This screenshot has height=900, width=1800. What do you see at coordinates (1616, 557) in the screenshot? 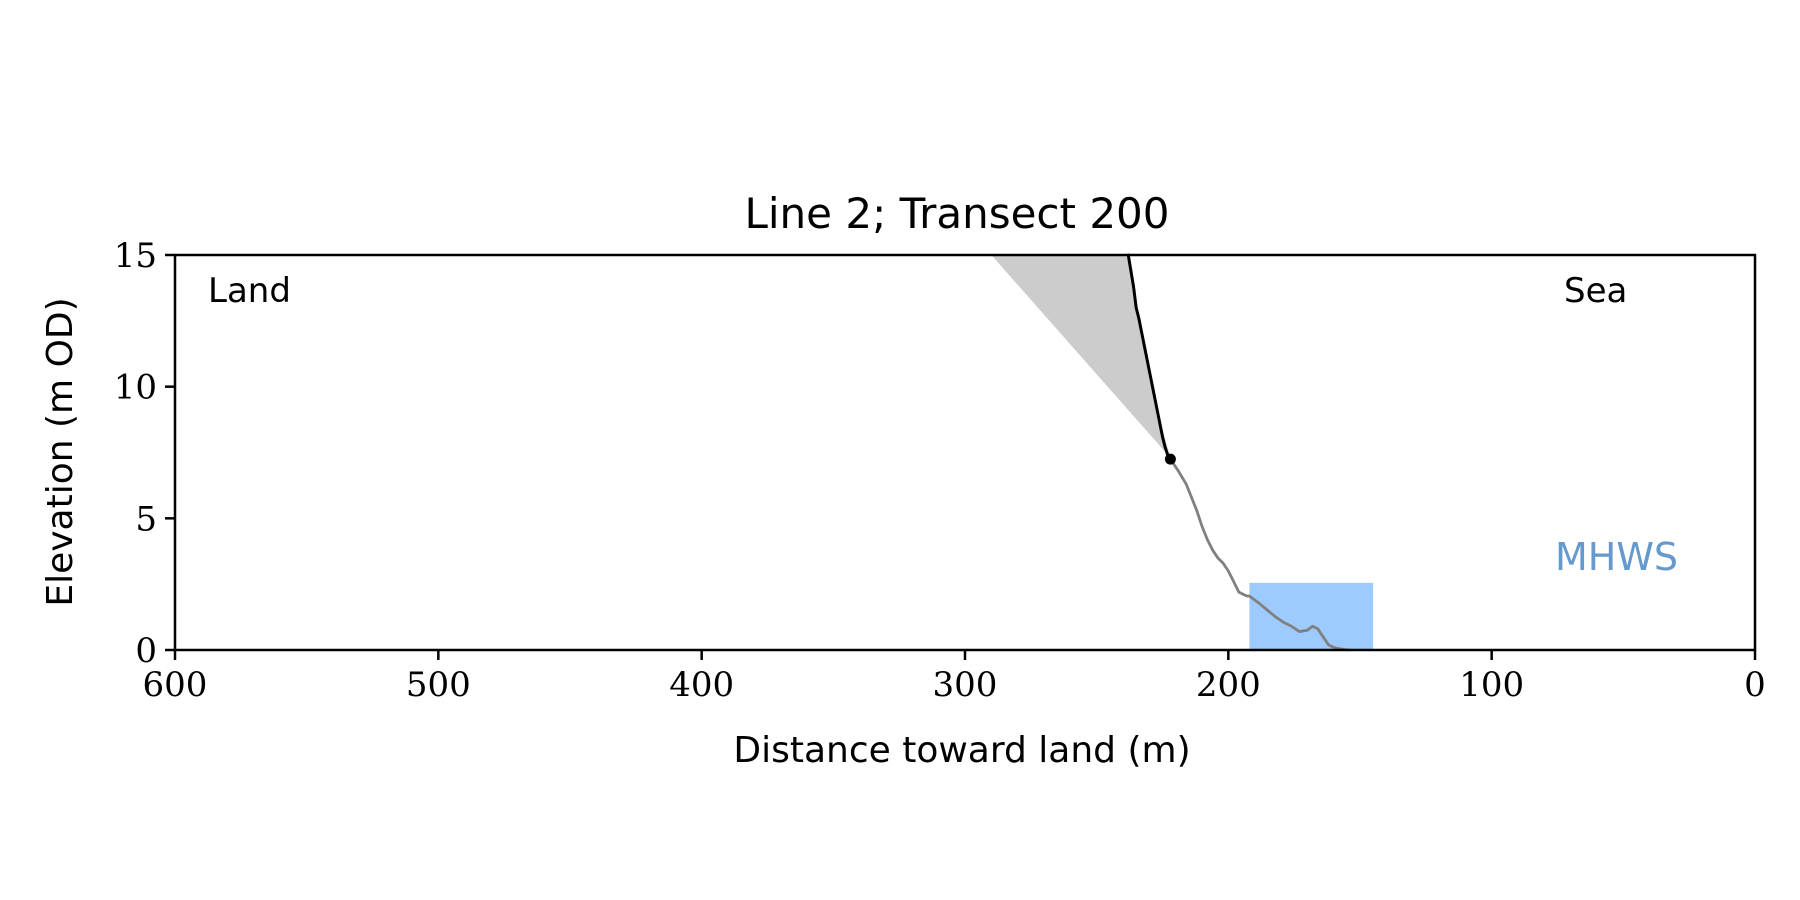
I see `mhws-annotation: MHWS` at bounding box center [1616, 557].